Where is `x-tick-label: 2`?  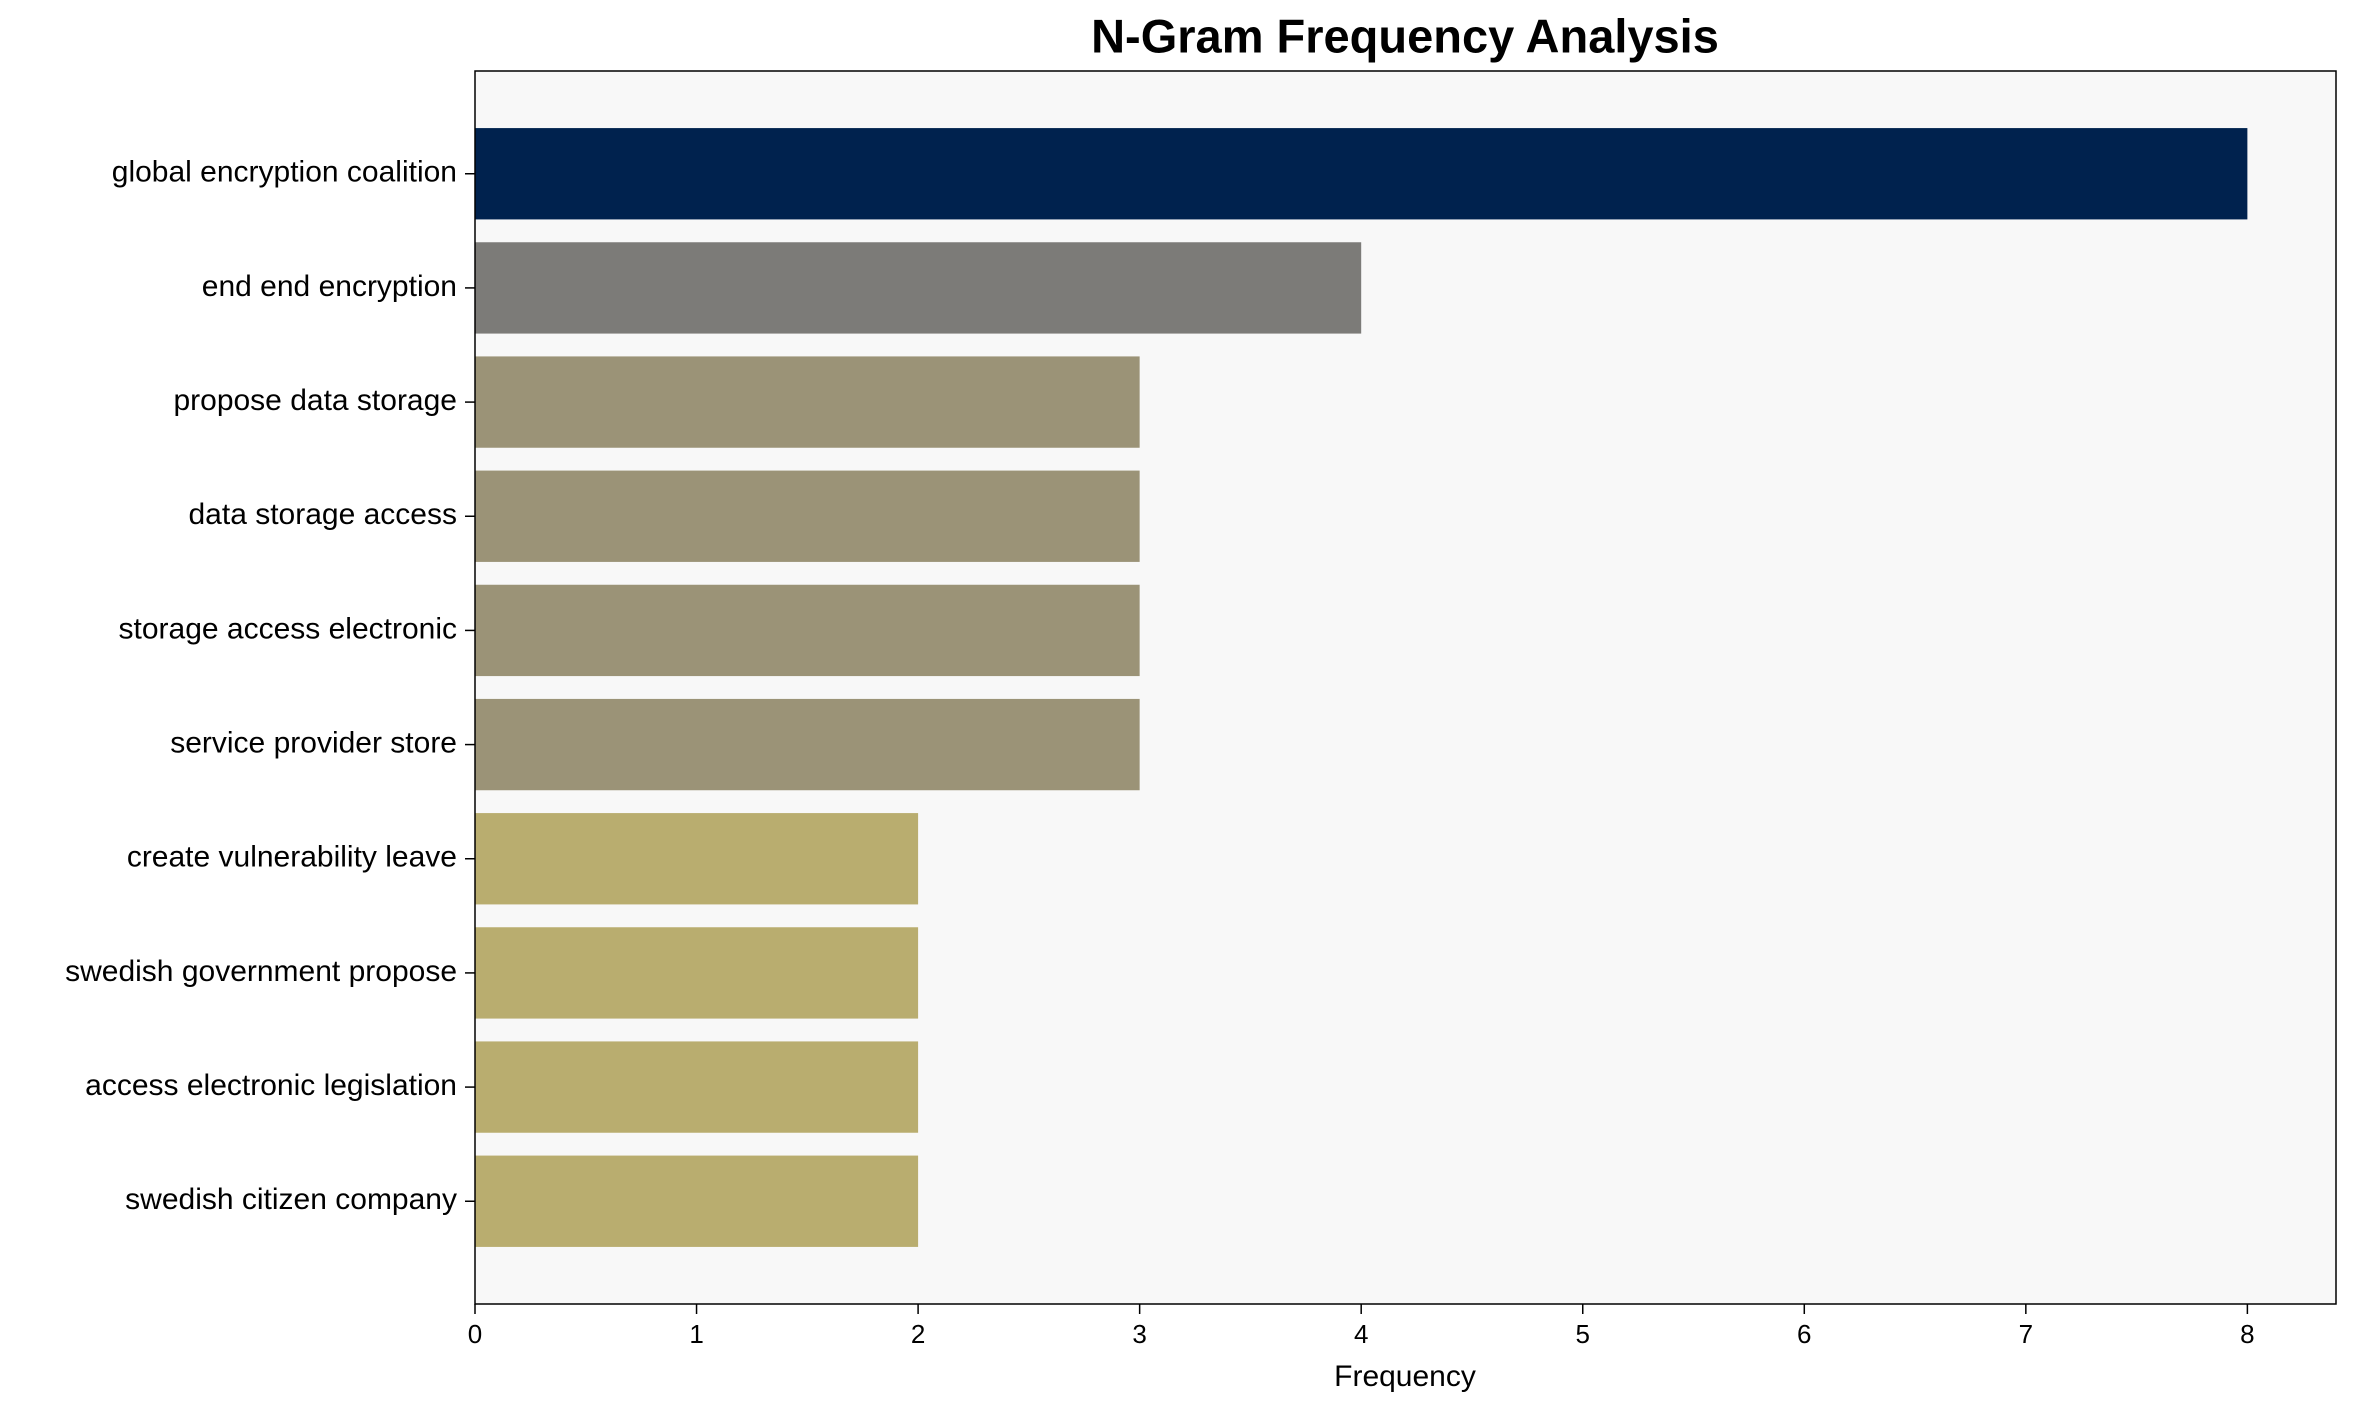
x-tick-label: 2 is located at coordinates (918, 1334).